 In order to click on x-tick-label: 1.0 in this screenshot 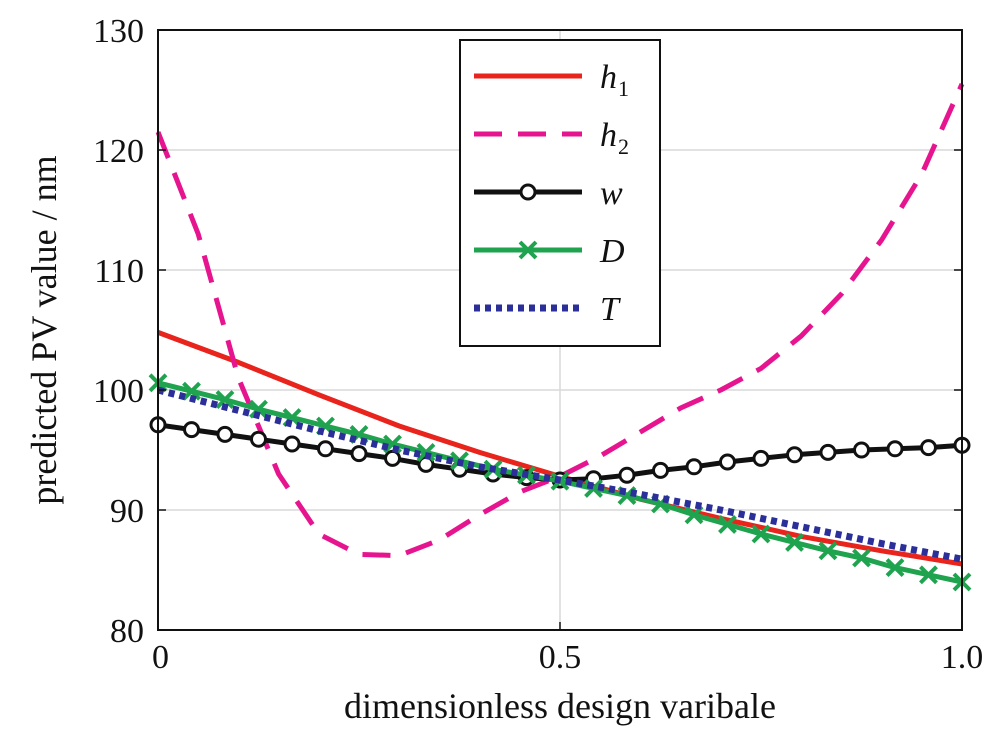, I will do `click(962, 657)`.